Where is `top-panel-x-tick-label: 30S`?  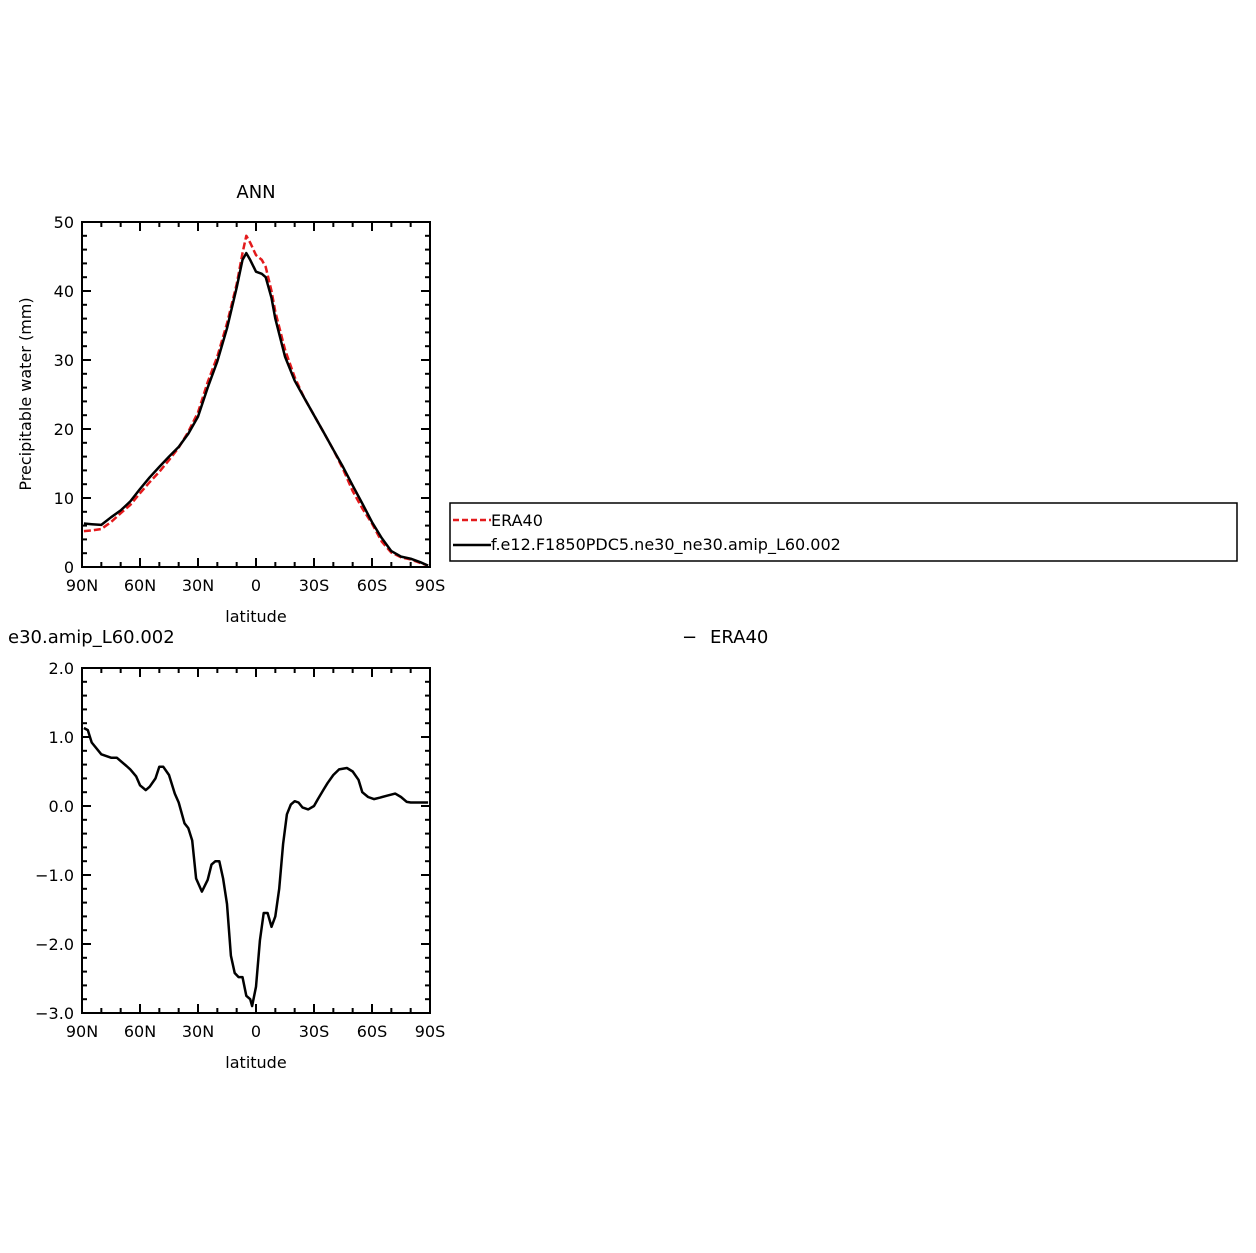 top-panel-x-tick-label: 30S is located at coordinates (314, 585).